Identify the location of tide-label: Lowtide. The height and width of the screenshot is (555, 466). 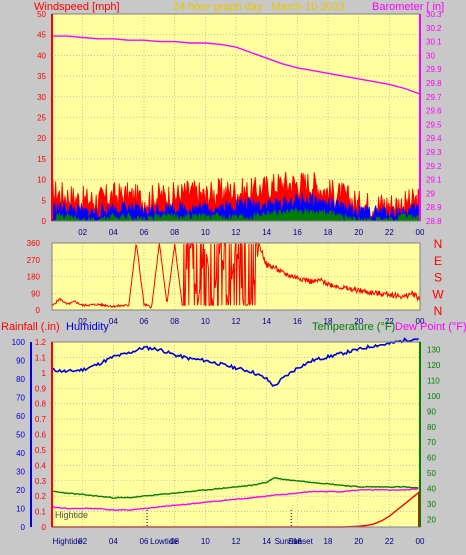
(164, 541).